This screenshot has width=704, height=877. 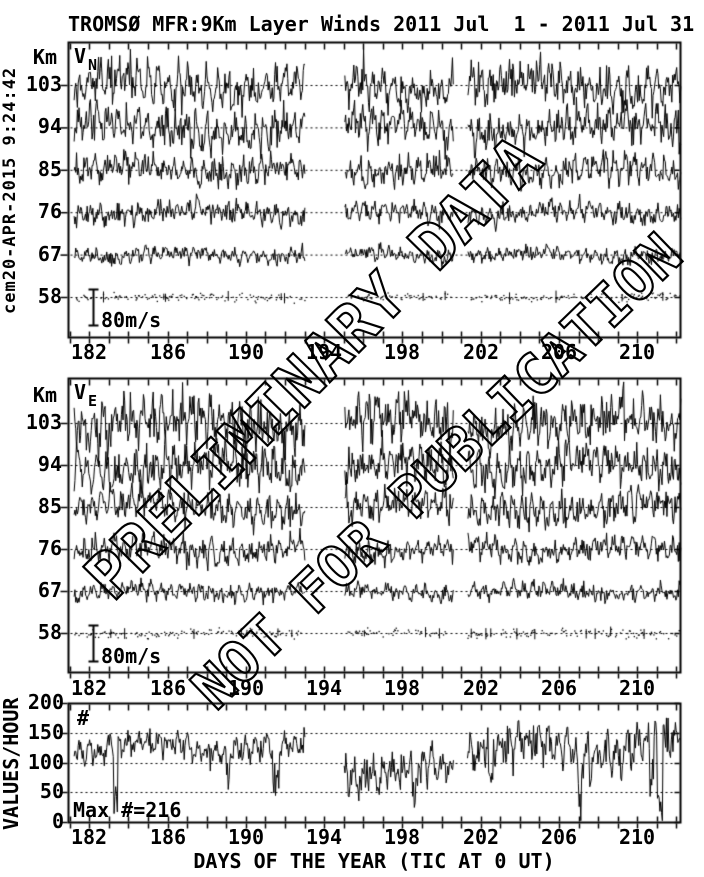 I want to click on counts-ytick-label: 50, so click(x=51, y=791).